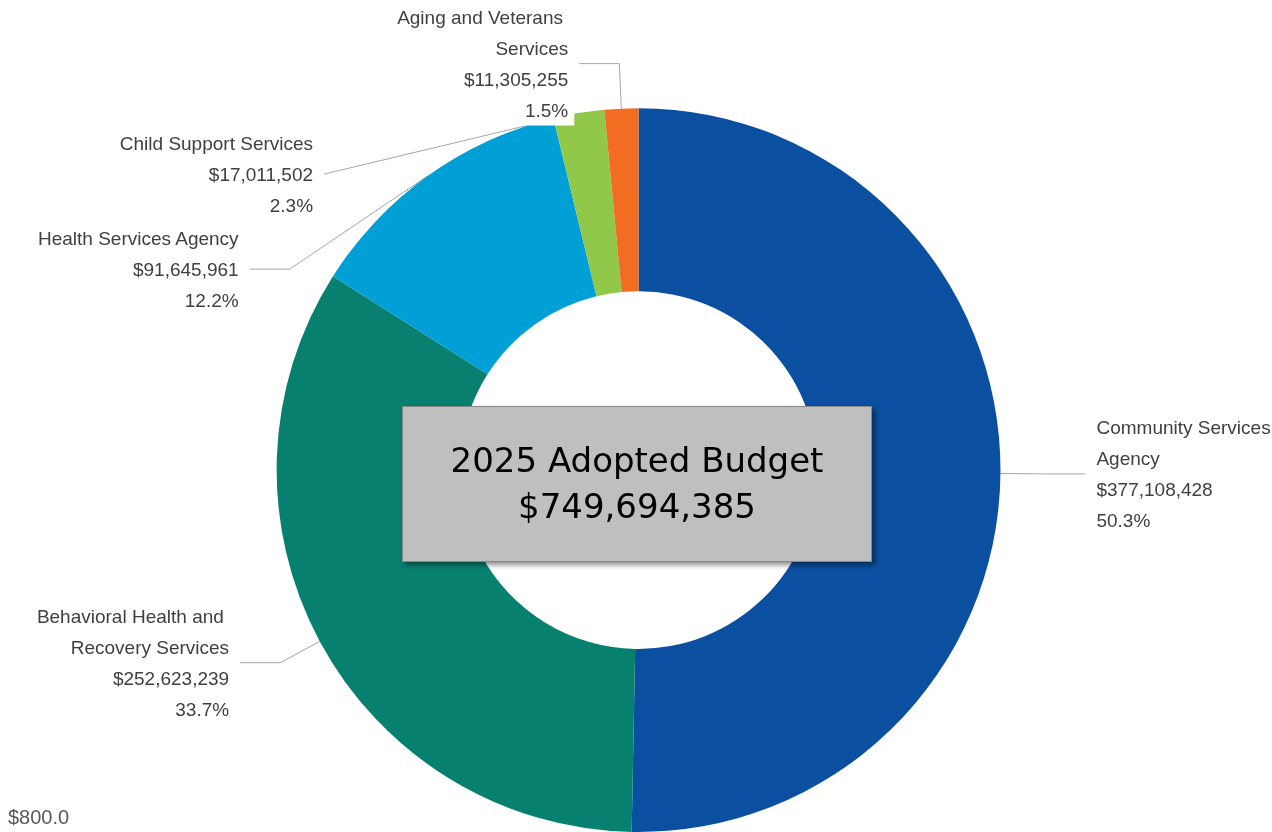 This screenshot has width=1272, height=832. I want to click on text: $800.0, so click(39, 817).